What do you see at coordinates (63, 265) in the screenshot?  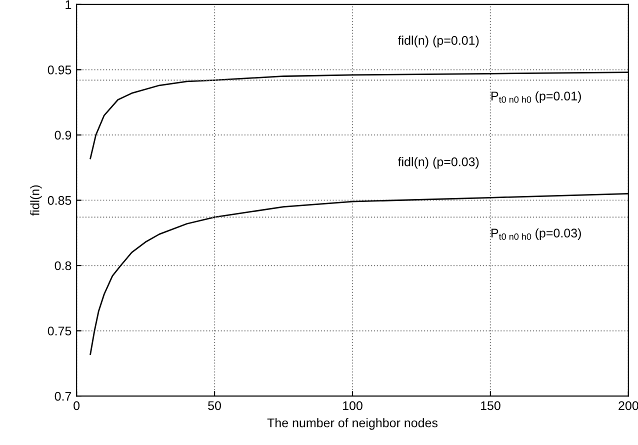 I see `y-tick-label: 0.8` at bounding box center [63, 265].